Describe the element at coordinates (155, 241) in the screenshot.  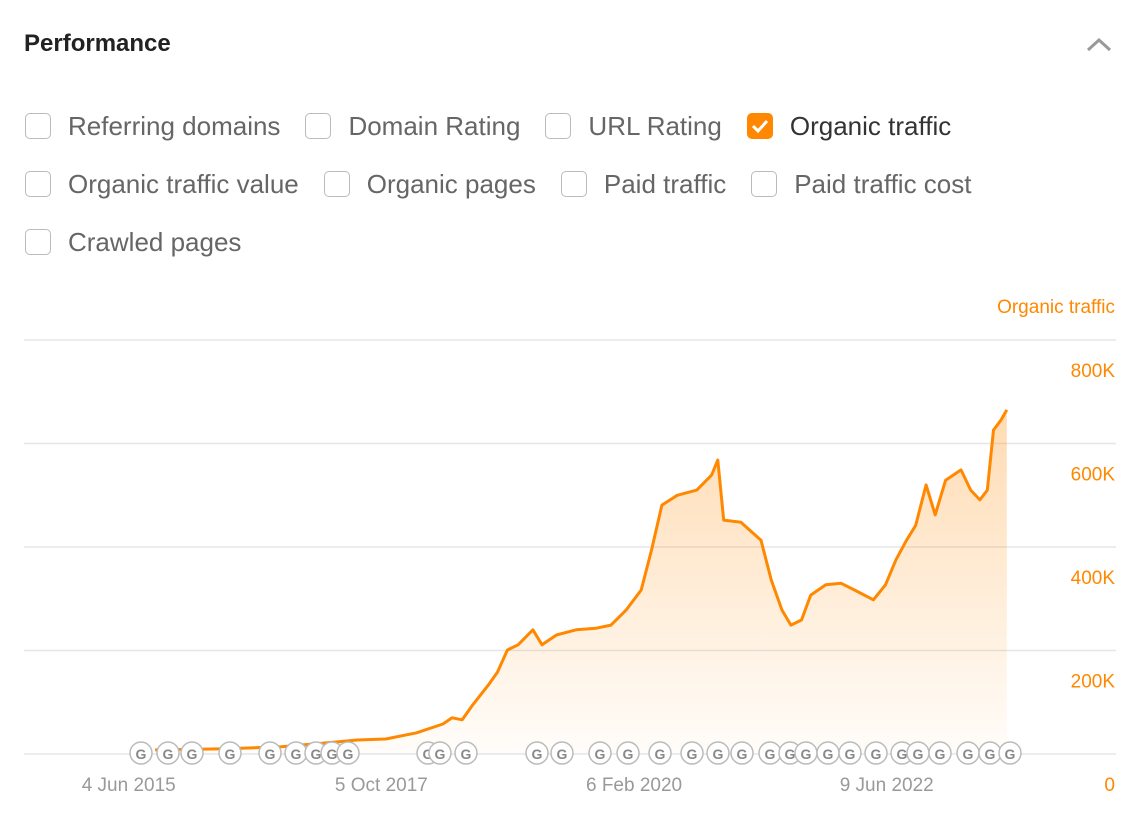
I see `checkbox-label: Crawled pages` at that location.